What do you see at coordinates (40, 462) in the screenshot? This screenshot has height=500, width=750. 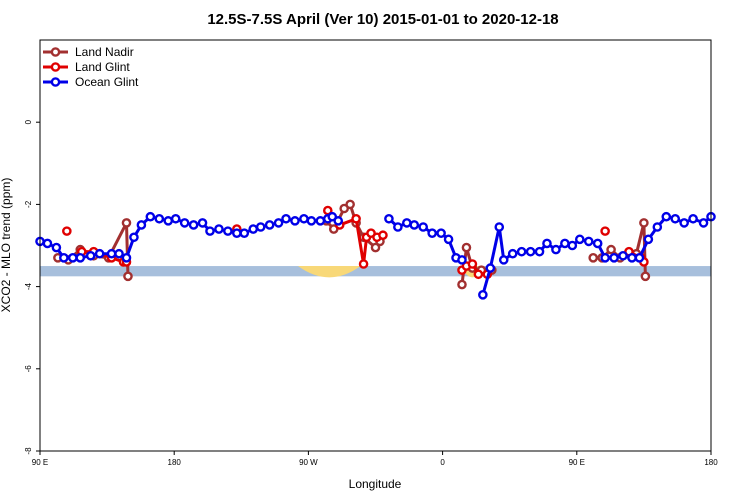 I see `x-tick-label-0: 90 E` at bounding box center [40, 462].